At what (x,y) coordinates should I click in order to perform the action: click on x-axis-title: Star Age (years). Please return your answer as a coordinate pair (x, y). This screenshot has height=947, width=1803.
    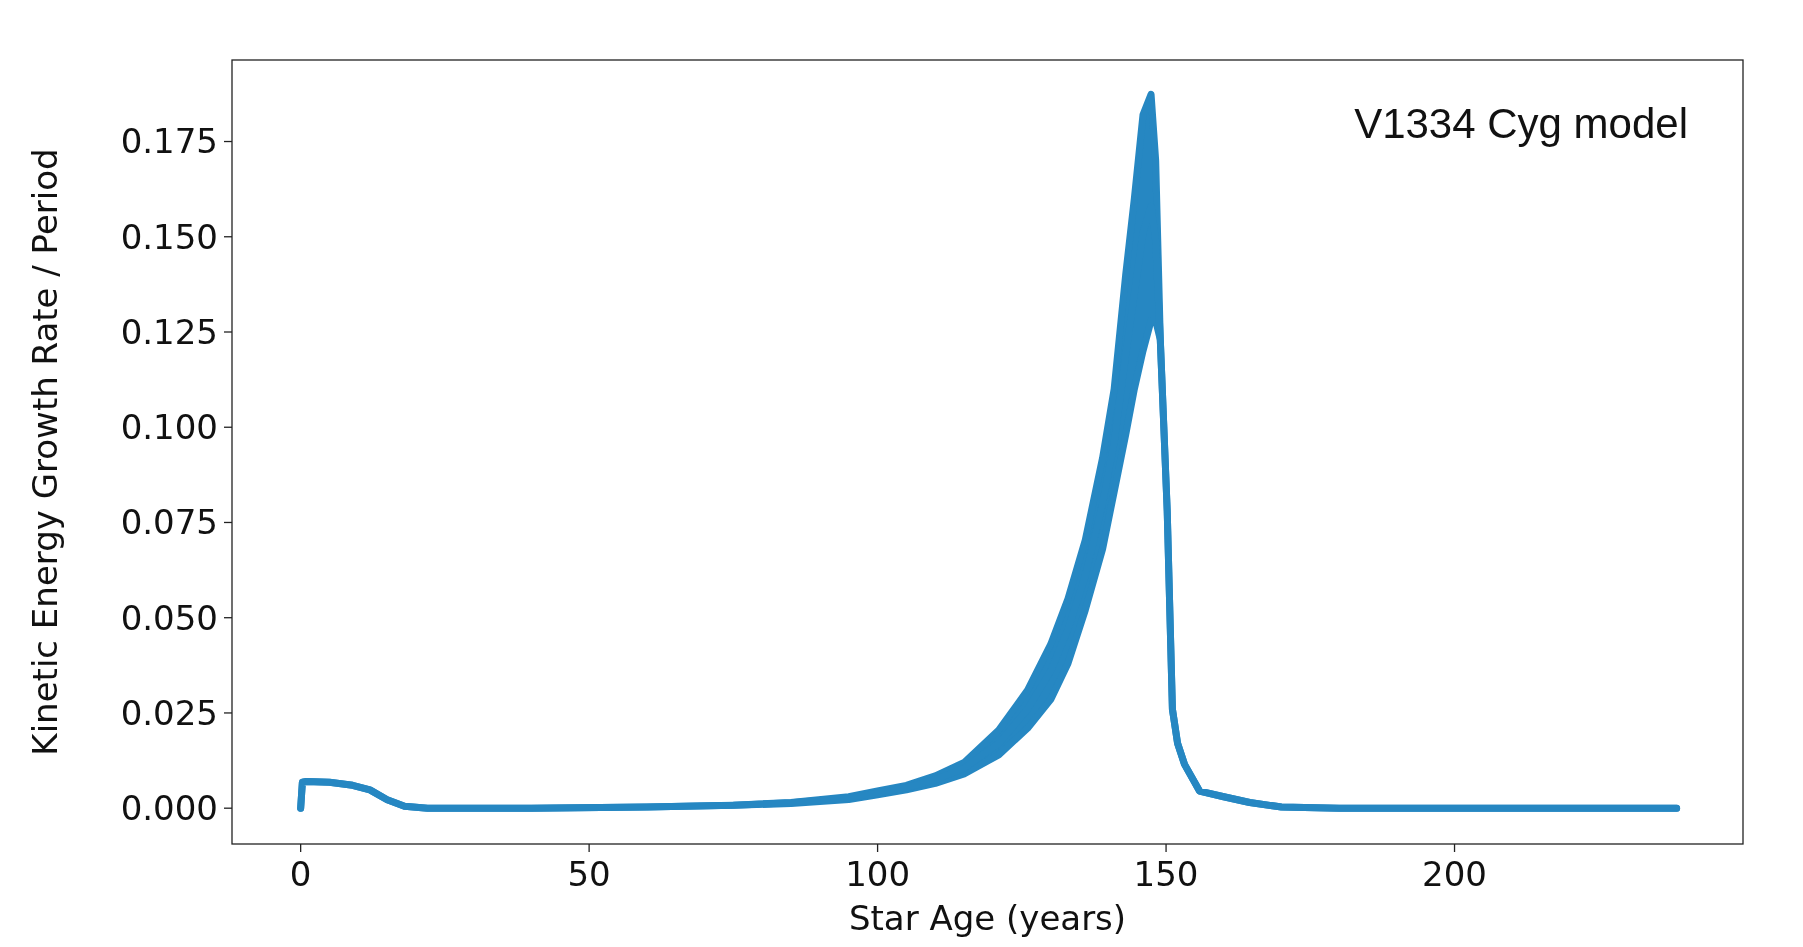
    Looking at the image, I should click on (987, 918).